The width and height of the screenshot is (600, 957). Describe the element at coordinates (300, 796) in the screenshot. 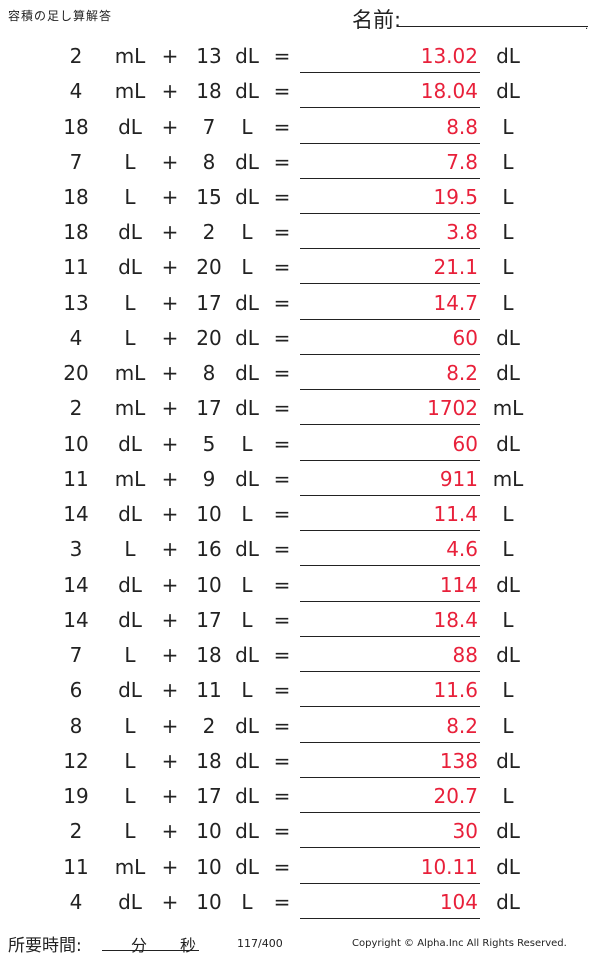

I see `problem-row: 19 L +17 dL = 20.7 L` at that location.